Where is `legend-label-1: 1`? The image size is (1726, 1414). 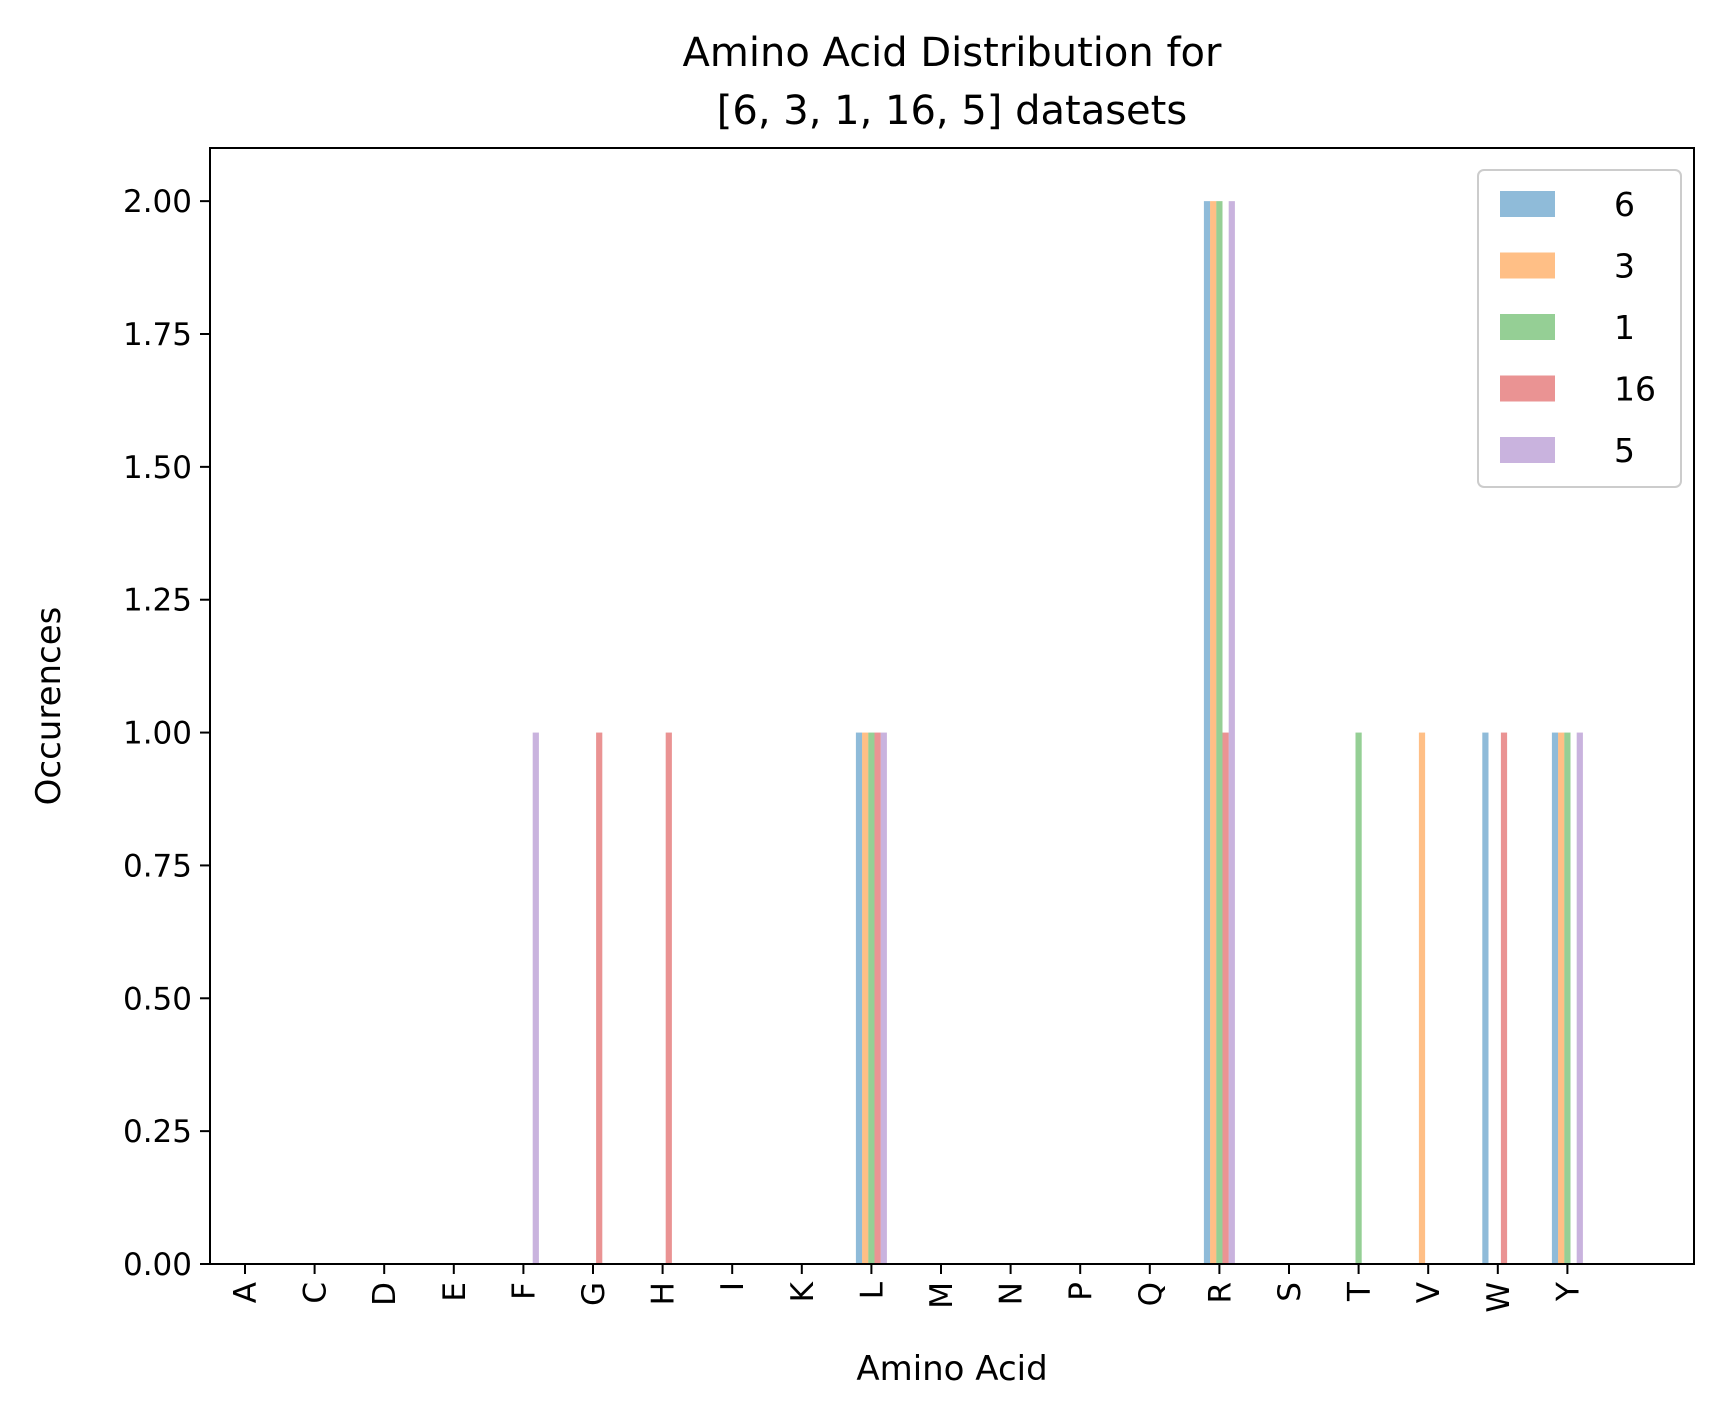 legend-label-1: 1 is located at coordinates (1624, 327).